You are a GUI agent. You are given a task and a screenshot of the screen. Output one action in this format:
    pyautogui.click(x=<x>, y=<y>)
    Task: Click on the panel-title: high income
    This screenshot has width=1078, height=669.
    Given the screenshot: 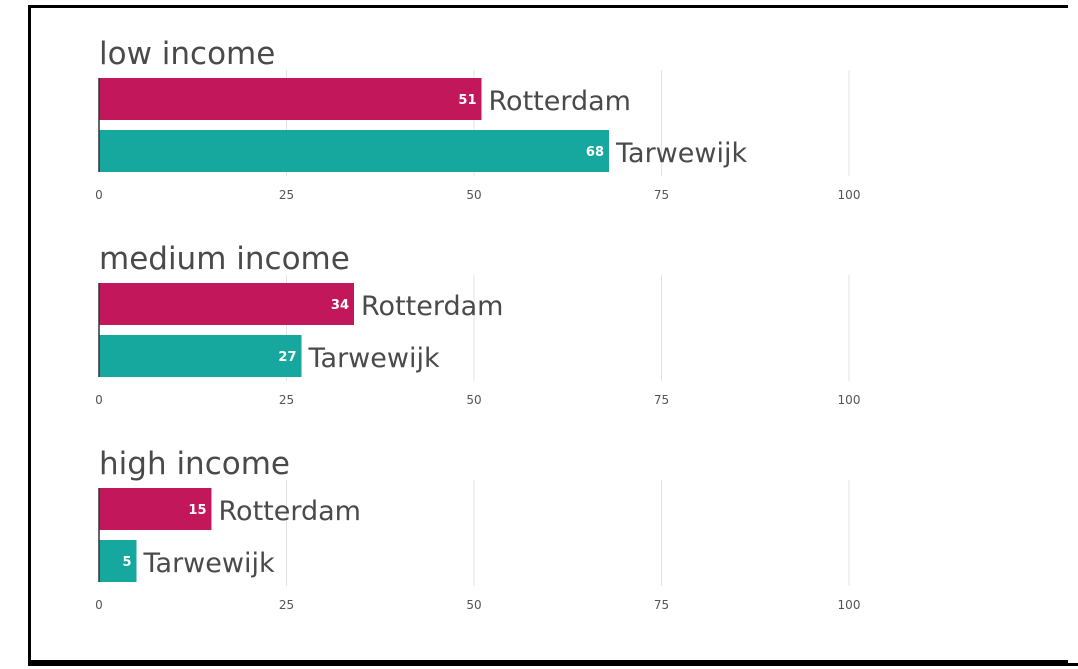 What is the action you would take?
    pyautogui.click(x=194, y=464)
    